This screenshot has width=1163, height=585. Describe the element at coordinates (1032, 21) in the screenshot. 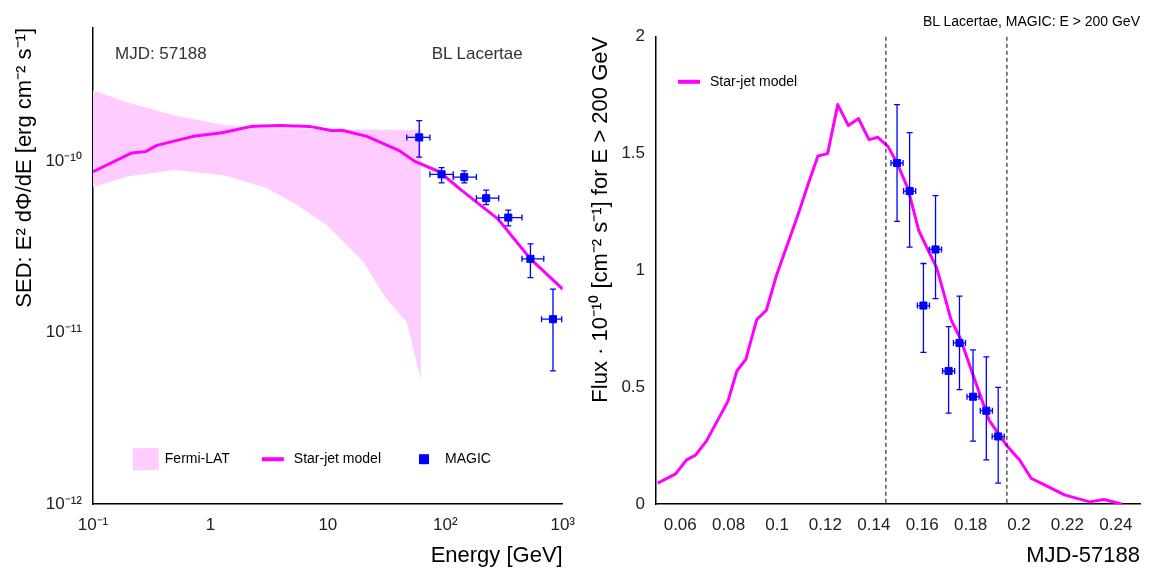

I see `chart-title: BL Lacertae, MAGIC: E > 200 GeV` at that location.